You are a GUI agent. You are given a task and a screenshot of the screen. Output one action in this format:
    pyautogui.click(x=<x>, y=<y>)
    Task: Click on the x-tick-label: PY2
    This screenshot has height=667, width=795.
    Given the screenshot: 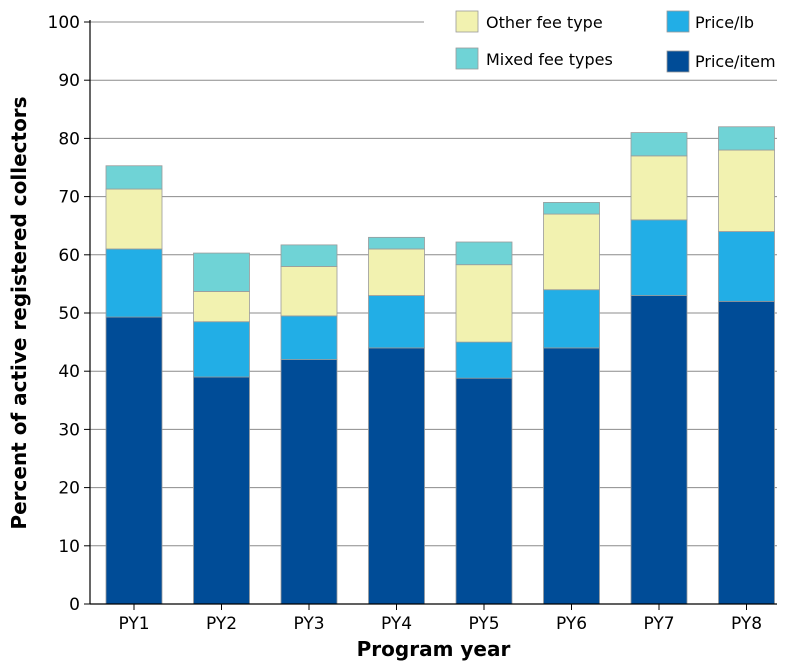 What is the action you would take?
    pyautogui.click(x=221, y=624)
    